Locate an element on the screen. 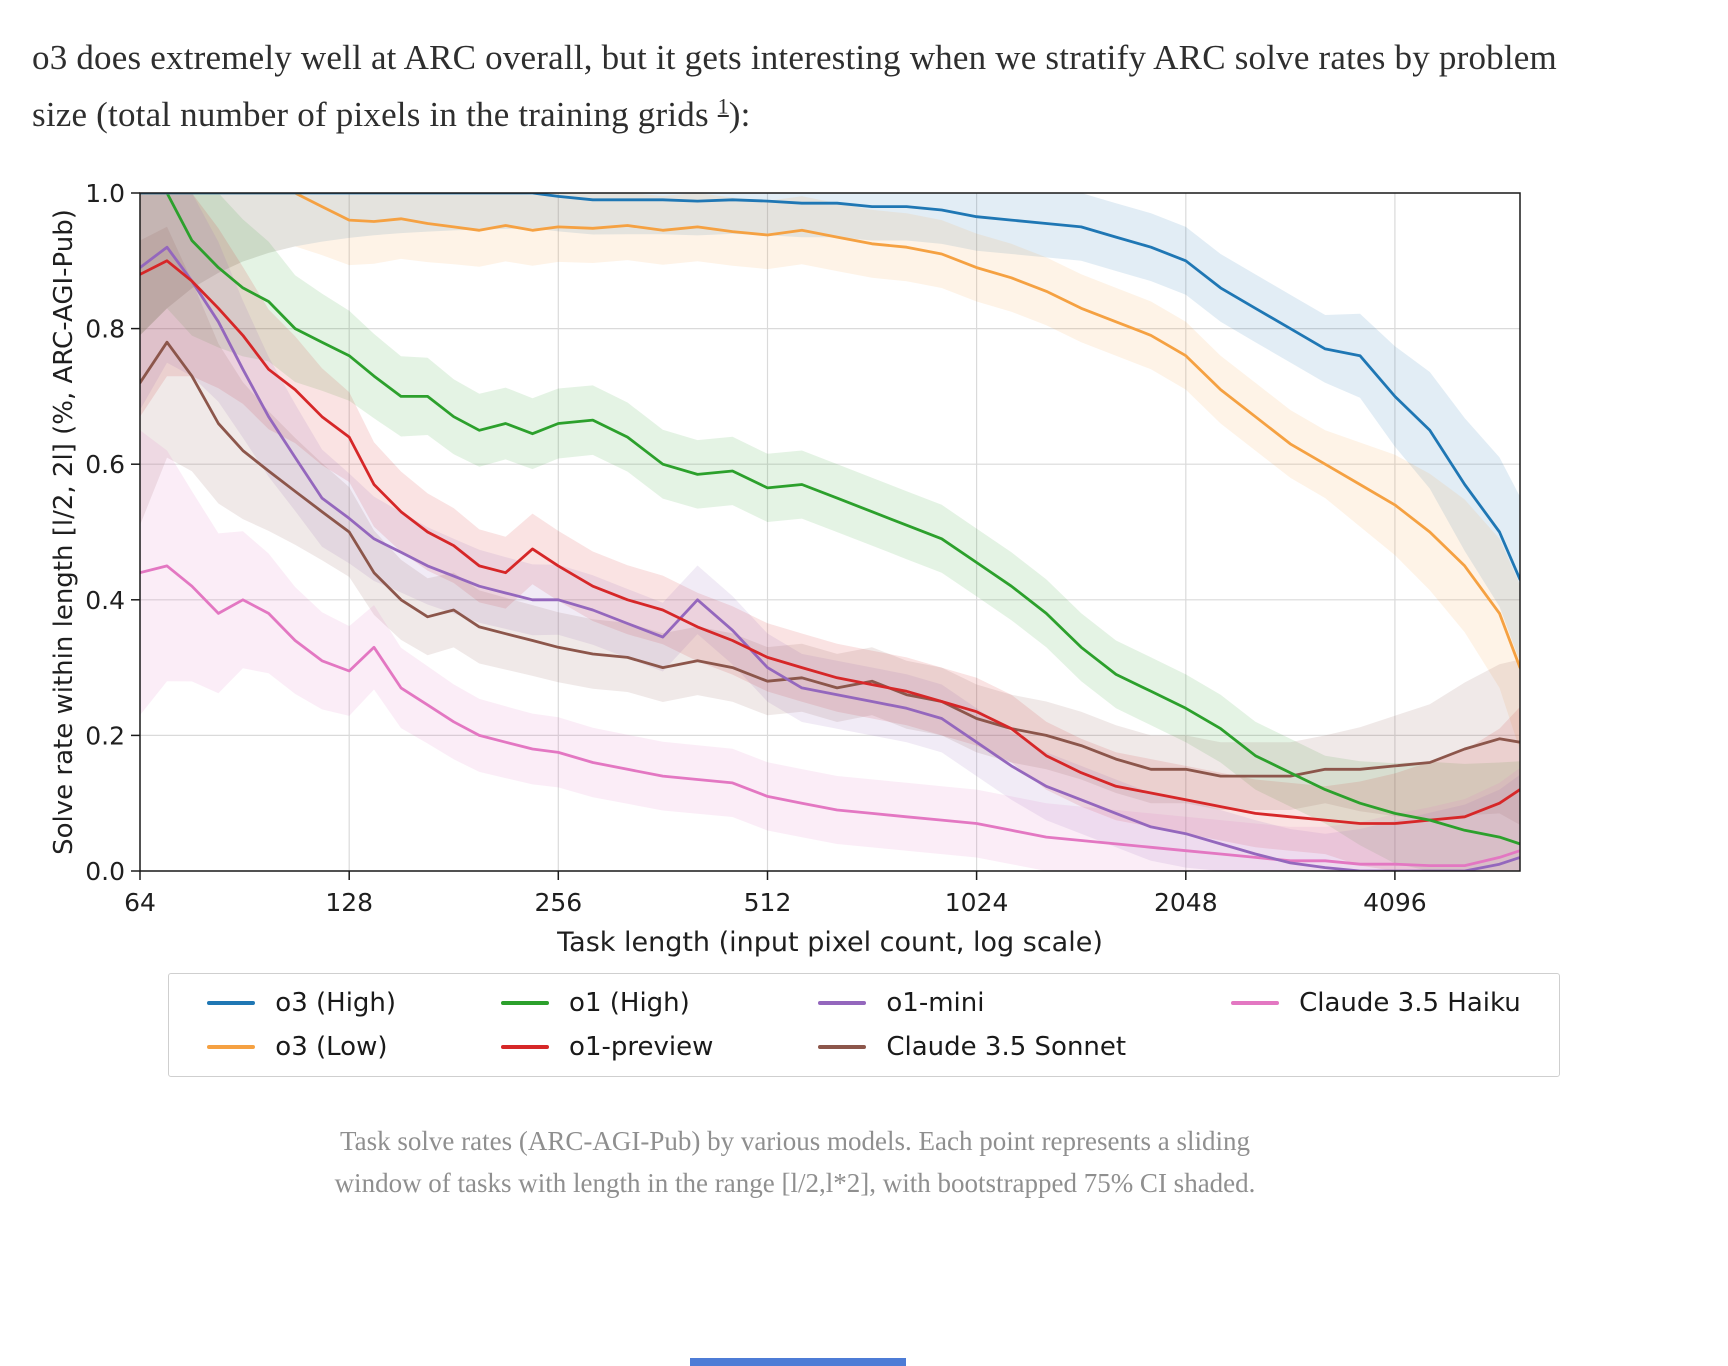 This screenshot has width=1728, height=1366. legend-label-claude-3-5-sonnet: Claude 3.5 Sonnet is located at coordinates (1006, 1047).